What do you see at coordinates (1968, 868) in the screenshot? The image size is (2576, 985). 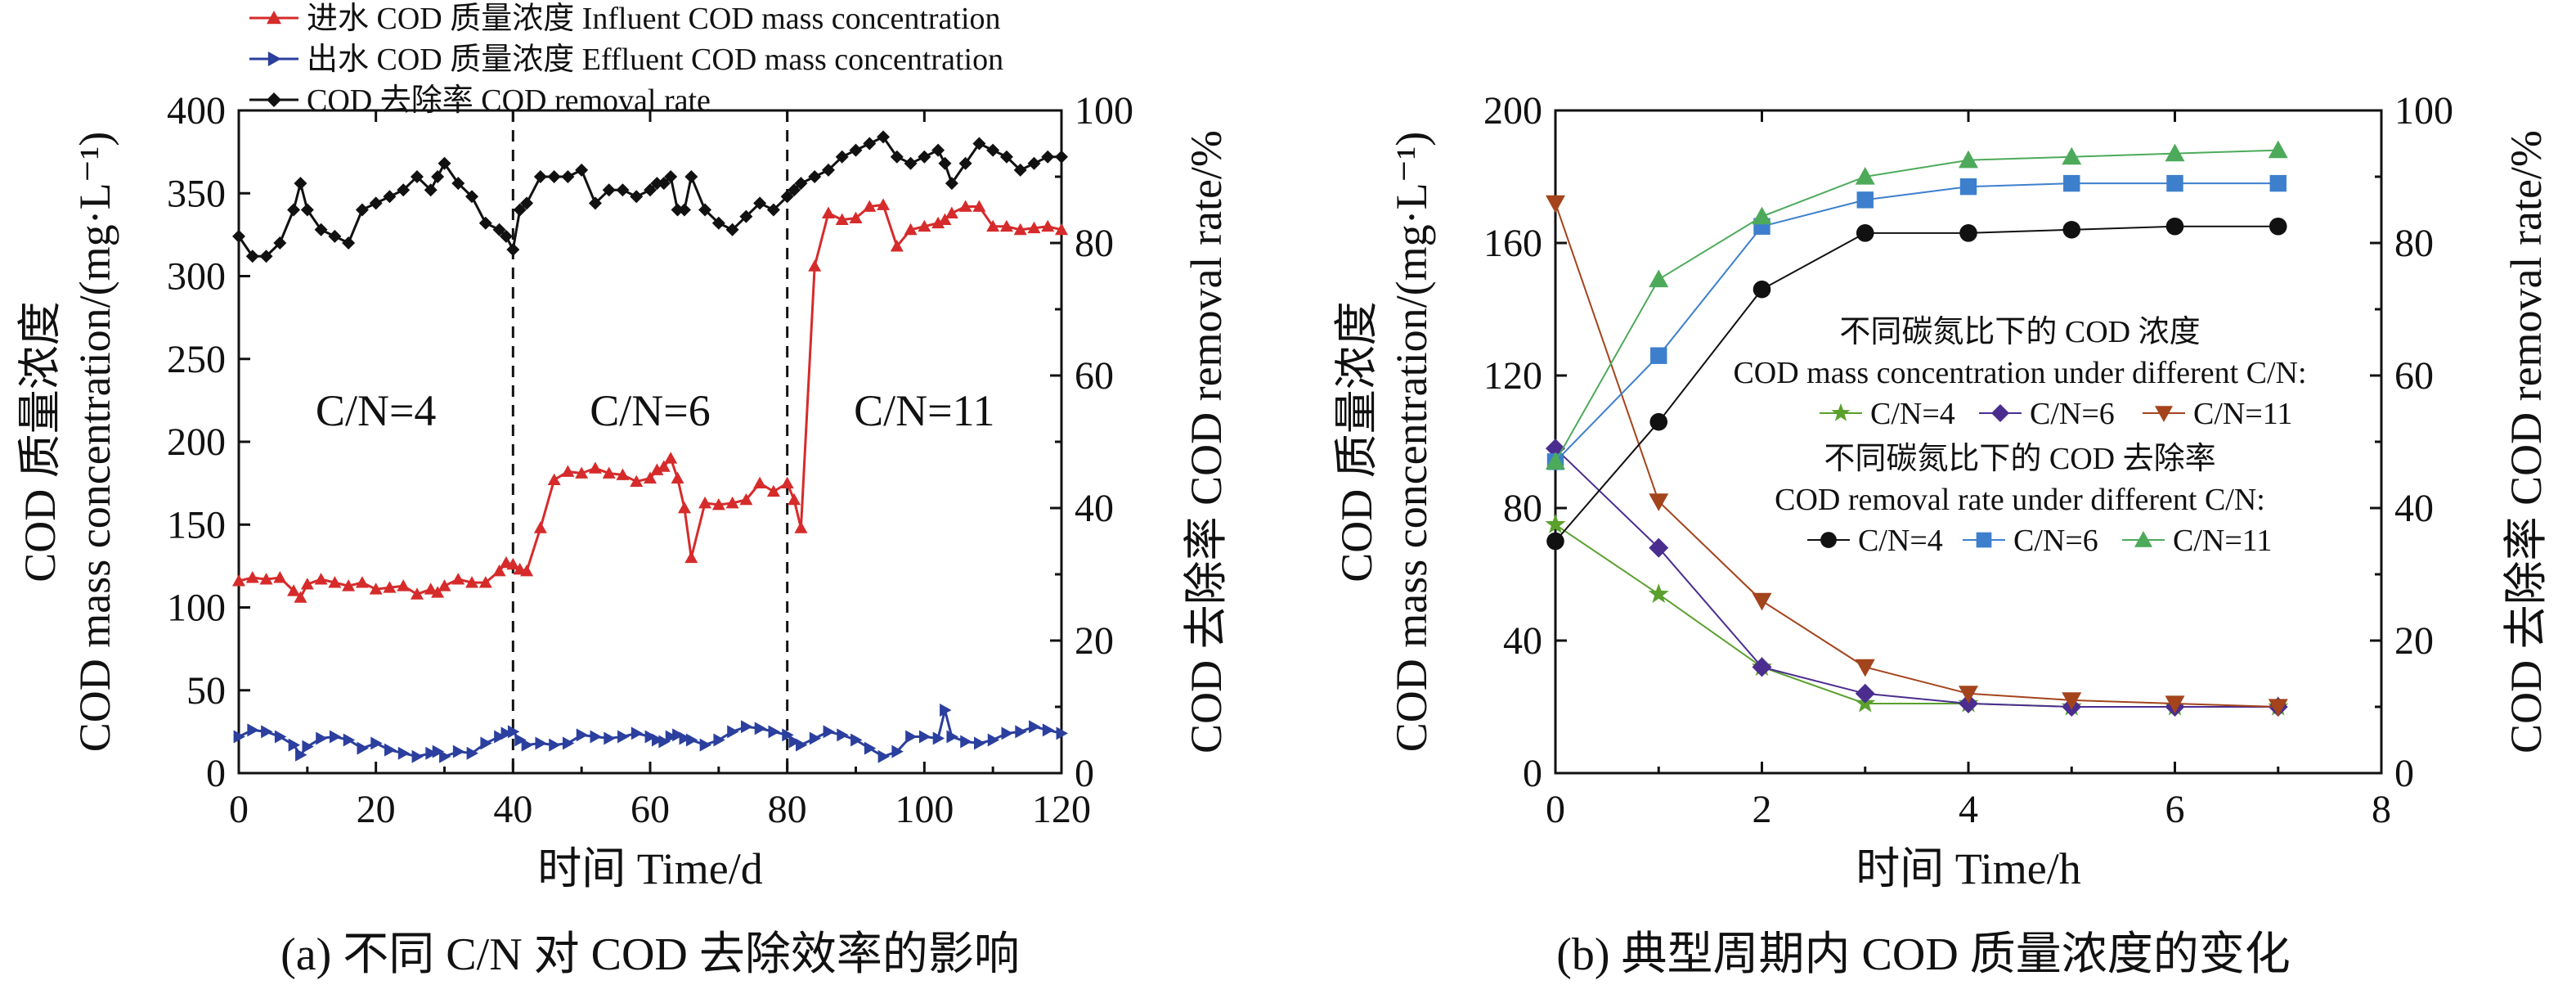 I see `x-axis-title: 时间 Time/h` at bounding box center [1968, 868].